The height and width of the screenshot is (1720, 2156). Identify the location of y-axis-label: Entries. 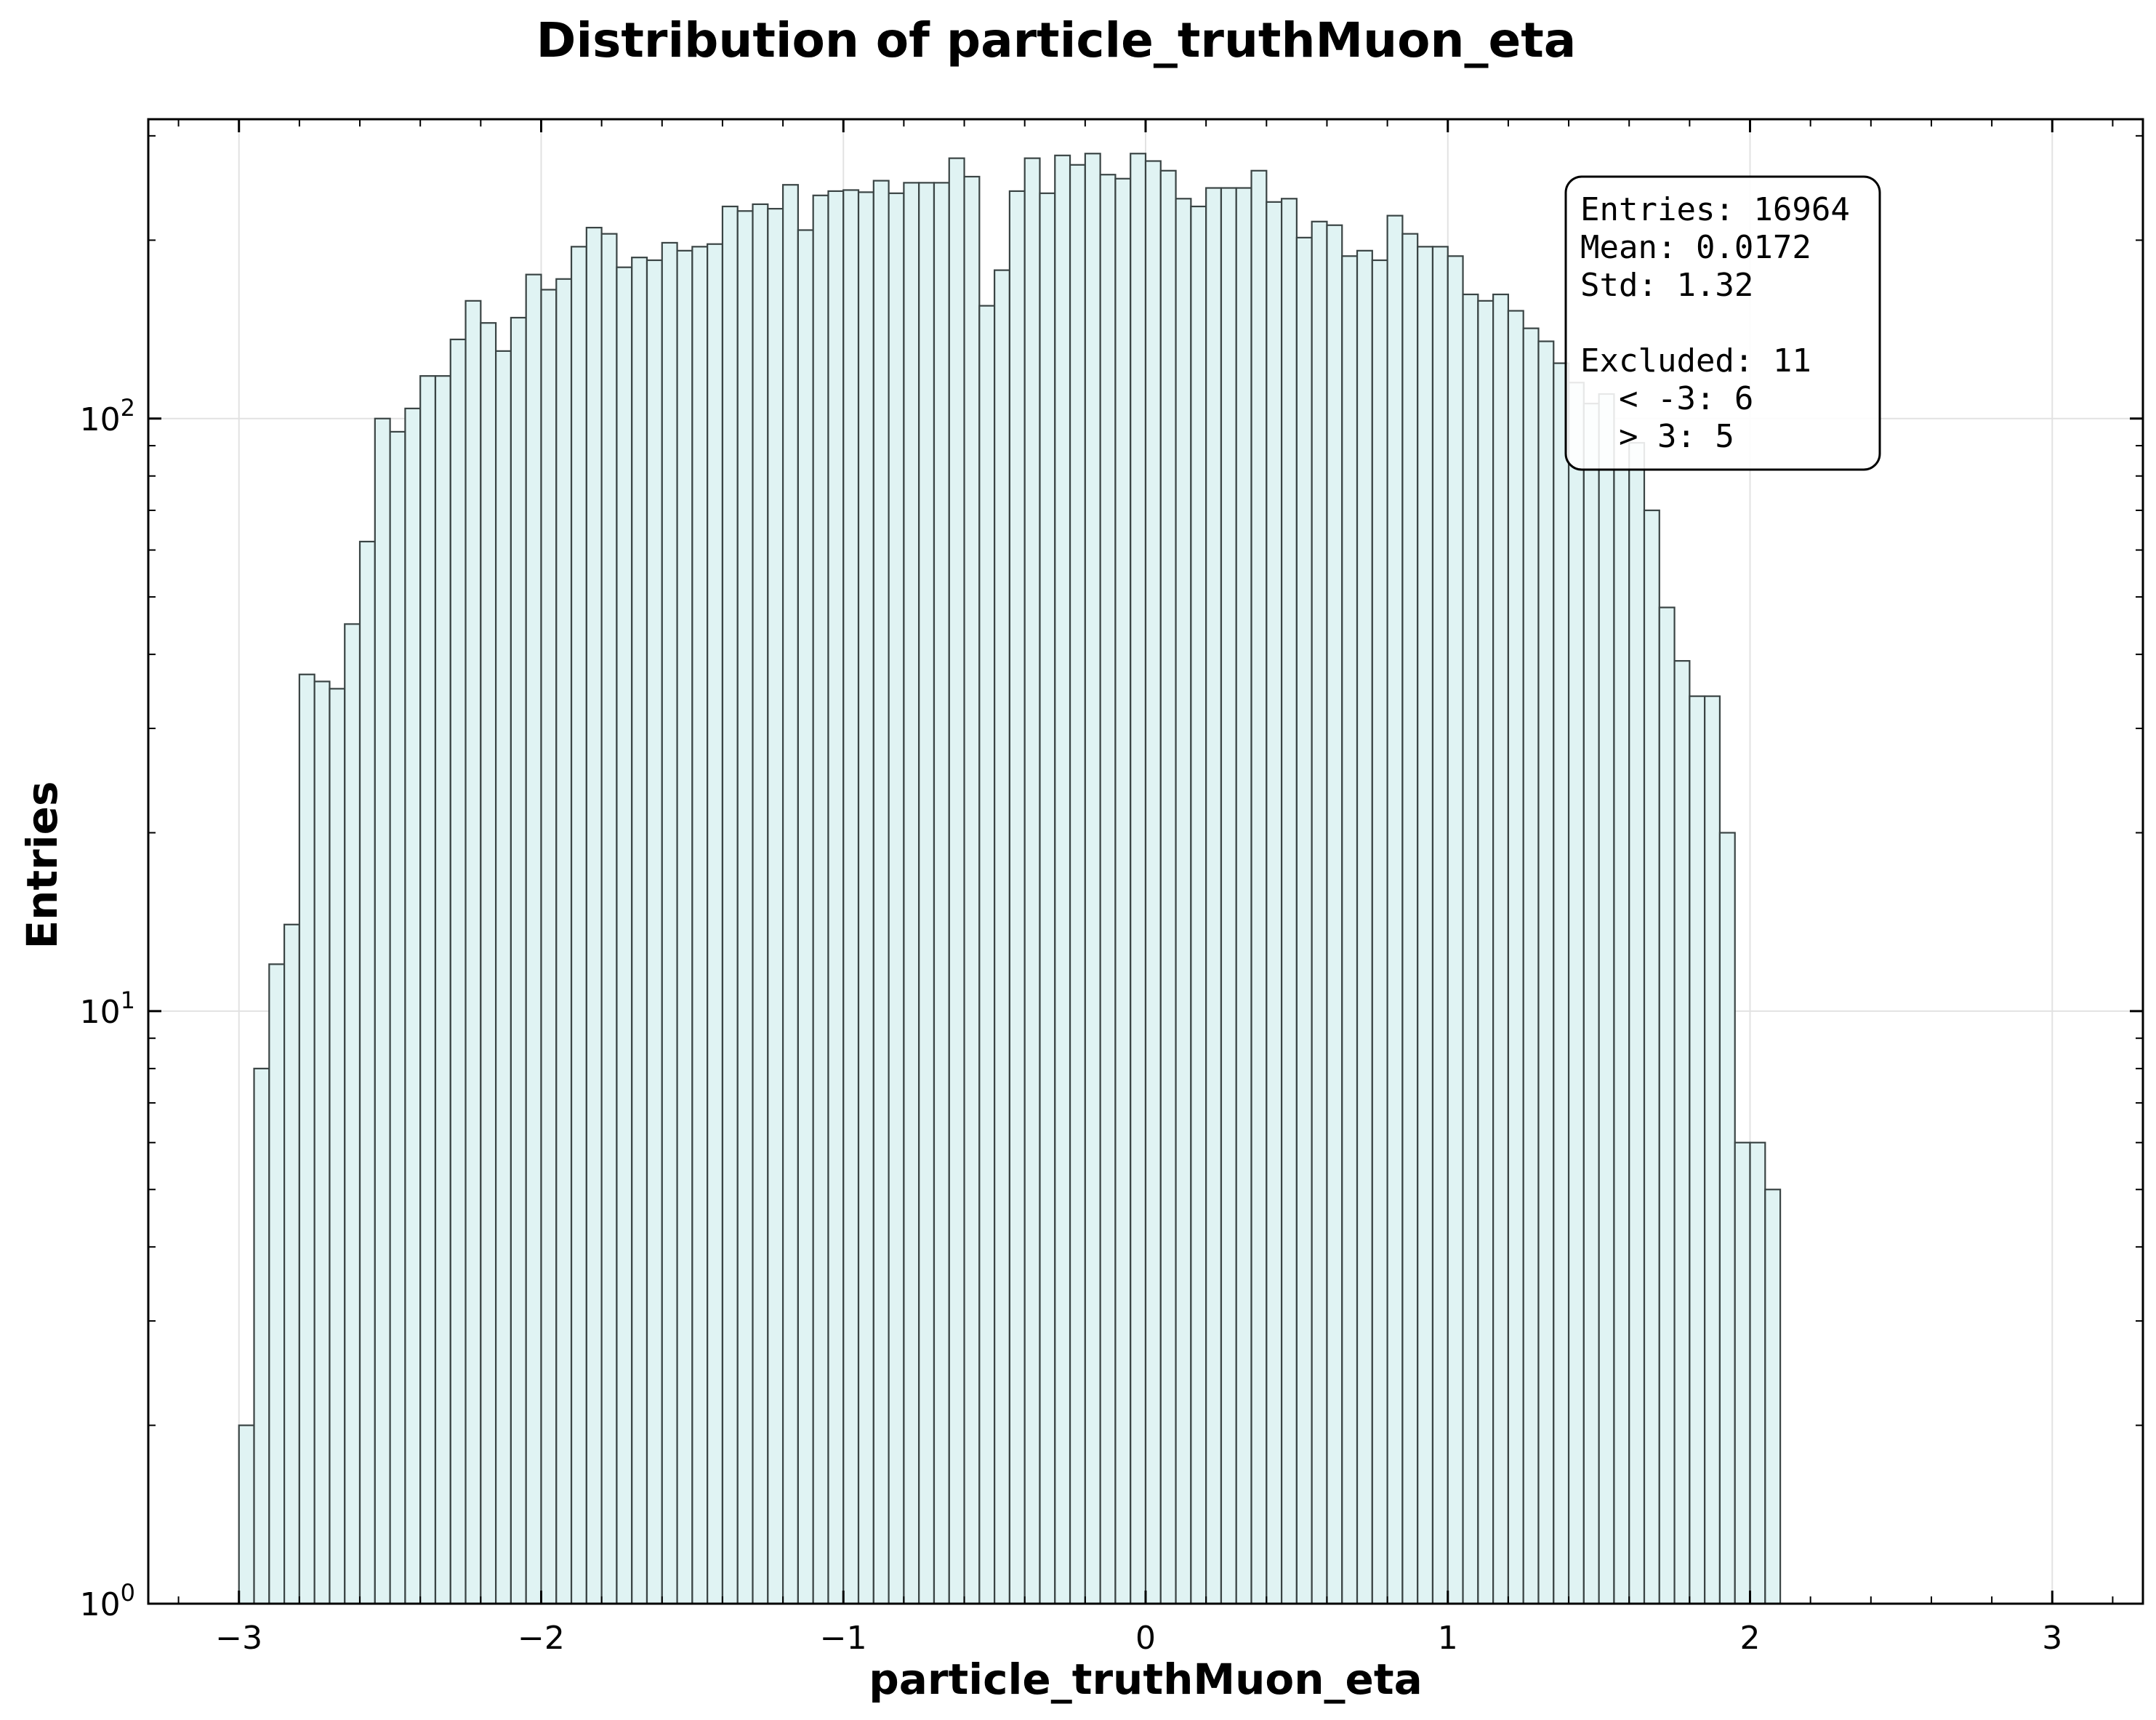
(42, 865).